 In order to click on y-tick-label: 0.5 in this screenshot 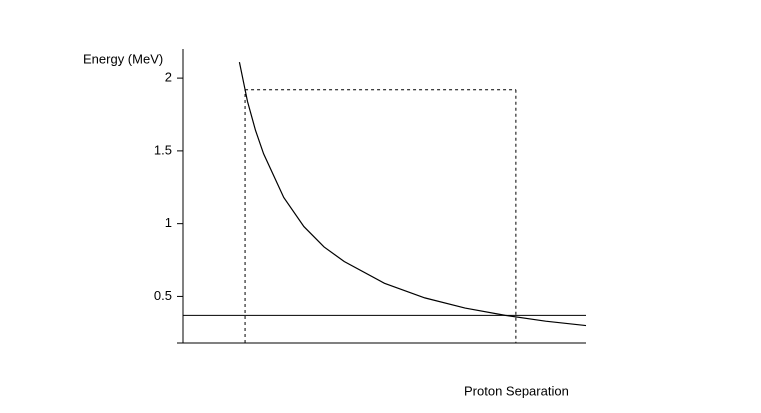, I will do `click(163, 295)`.